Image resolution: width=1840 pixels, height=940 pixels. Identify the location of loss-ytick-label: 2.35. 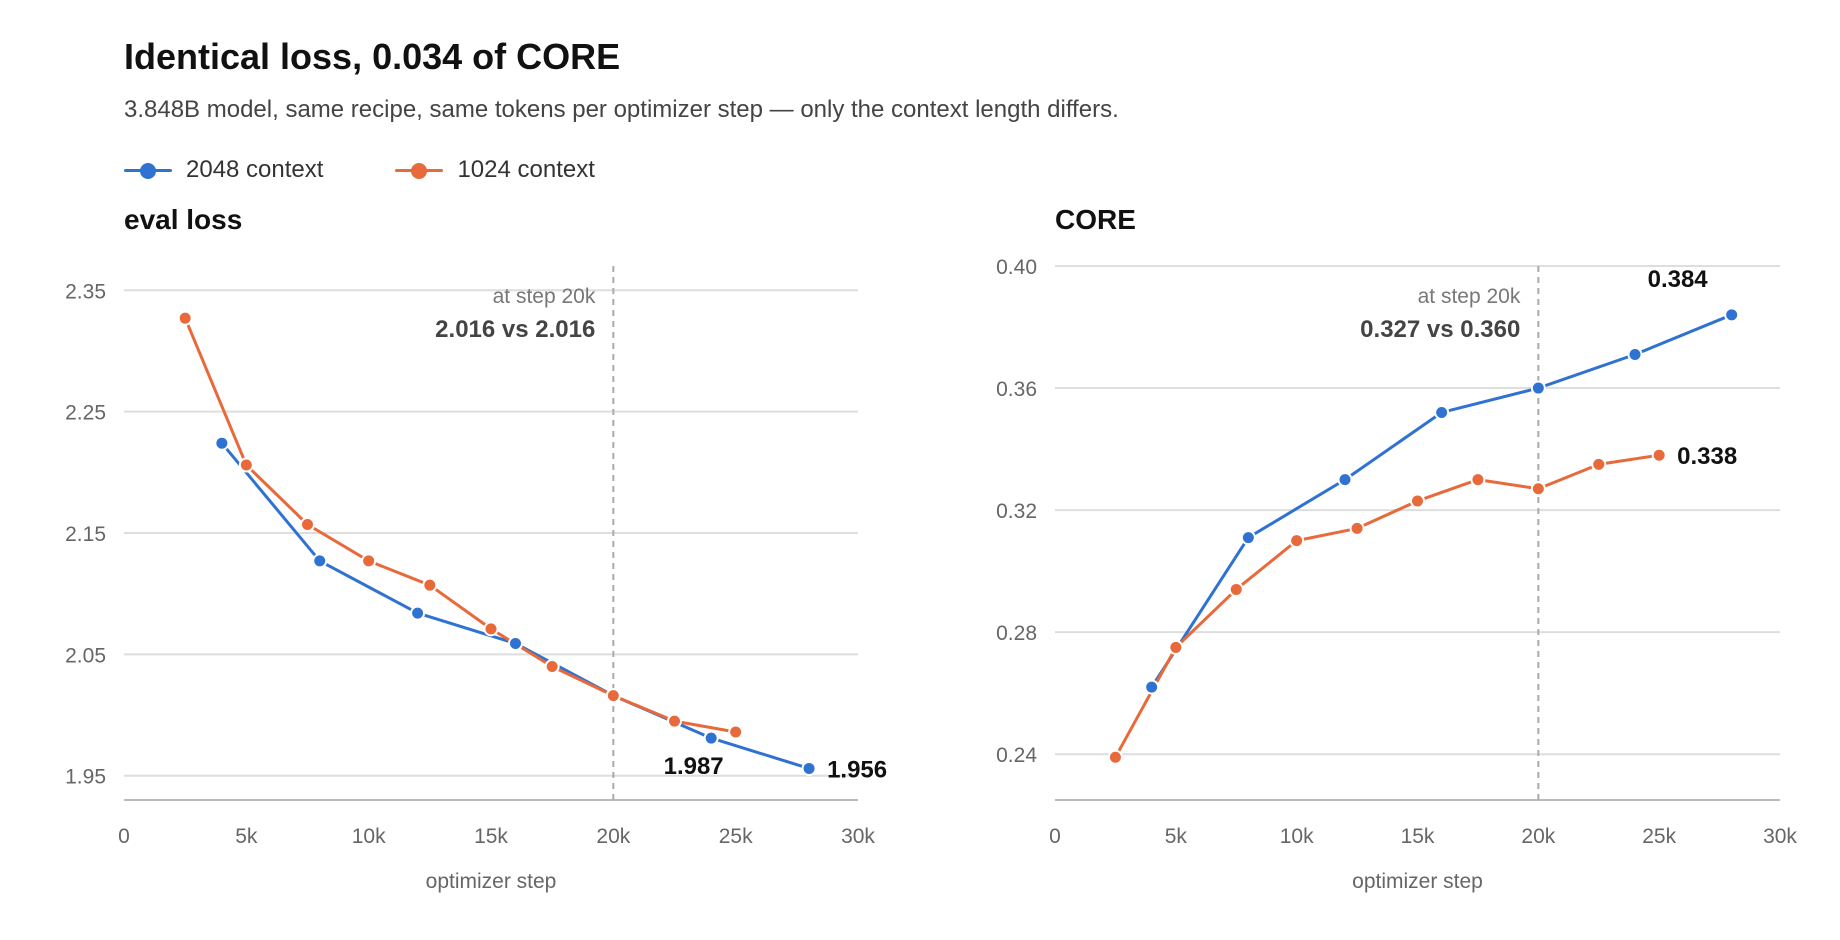
(85, 291).